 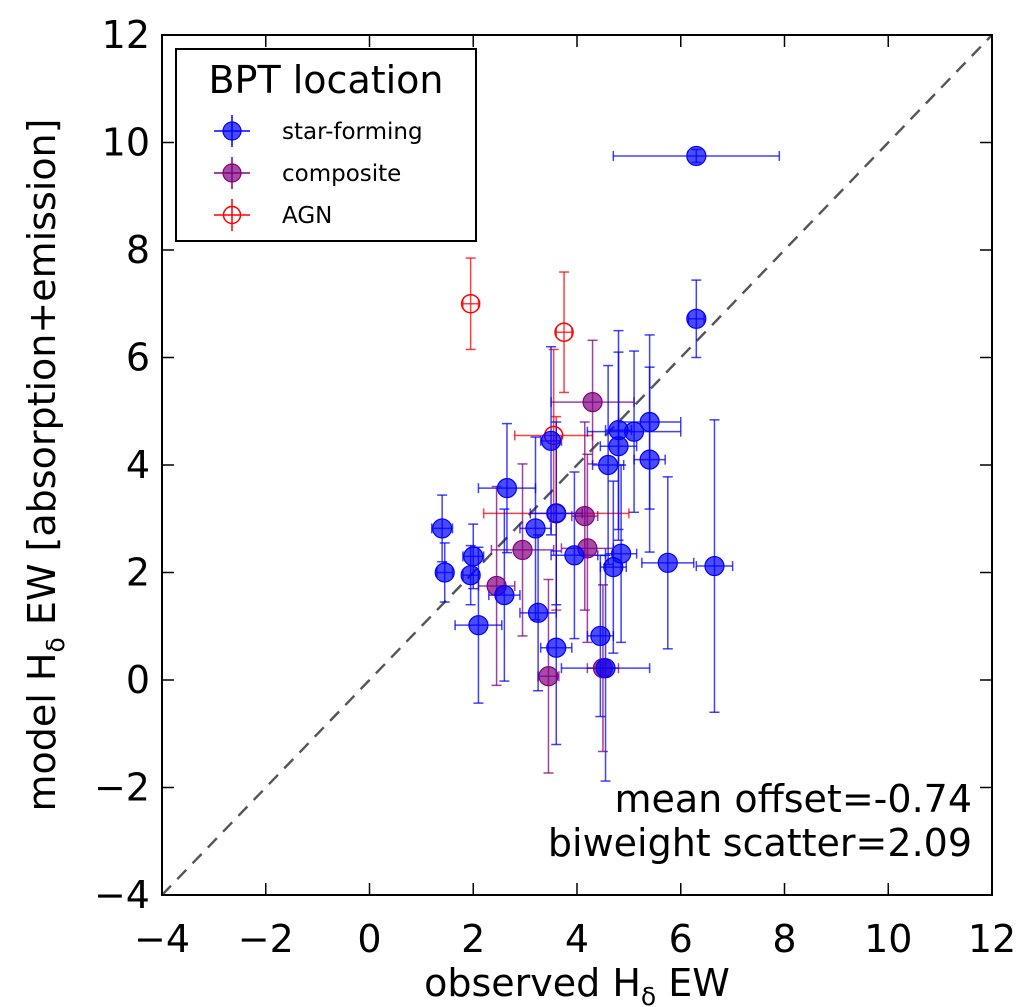 I want to click on legend-entry-composite: composite, so click(x=307, y=173).